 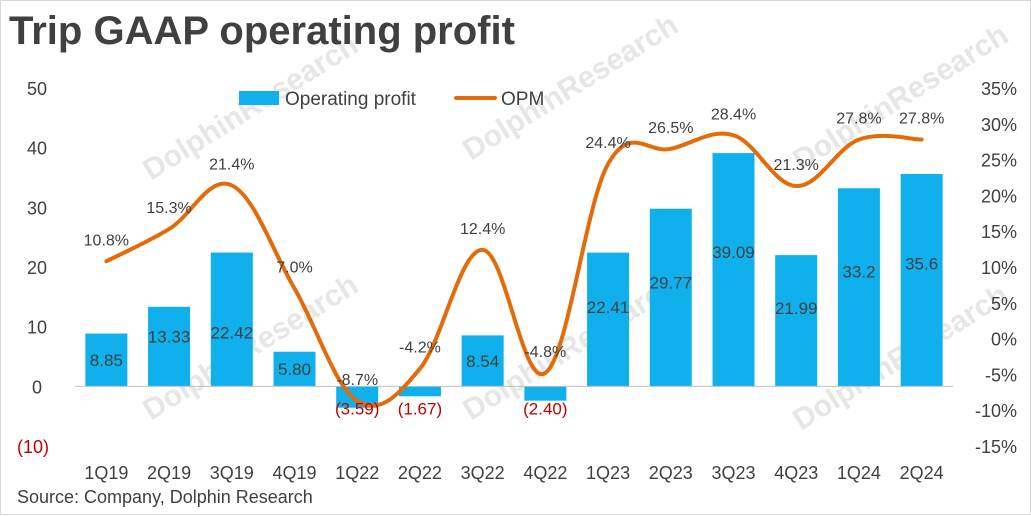 What do you see at coordinates (420, 408) in the screenshot?
I see `bar-label-2Q22: (1.67)` at bounding box center [420, 408].